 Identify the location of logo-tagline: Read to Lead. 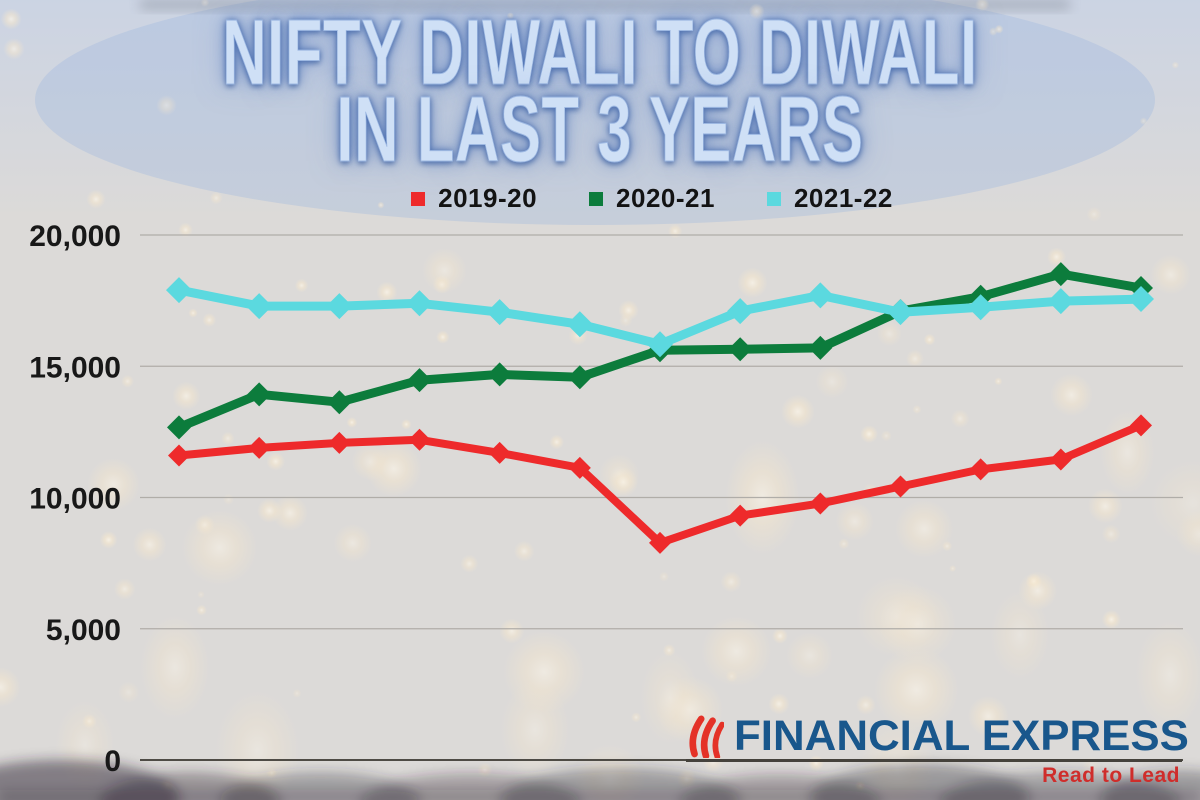
(1111, 775).